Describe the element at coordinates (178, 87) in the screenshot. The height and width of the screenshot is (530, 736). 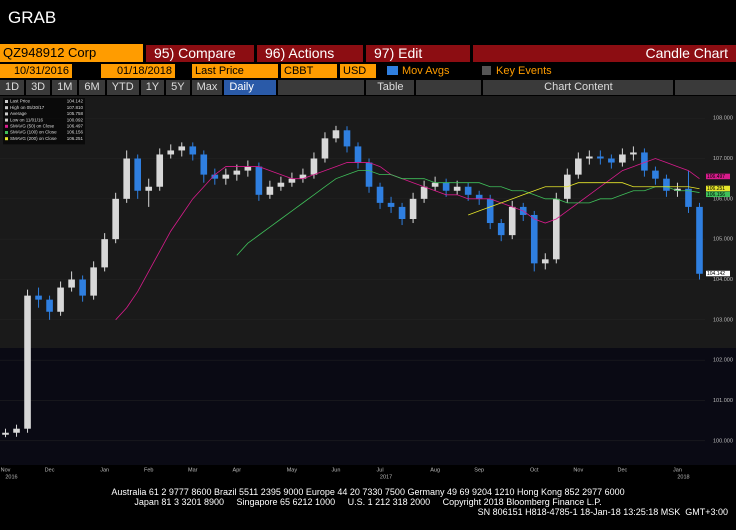
I see `period-tab: 5Y` at that location.